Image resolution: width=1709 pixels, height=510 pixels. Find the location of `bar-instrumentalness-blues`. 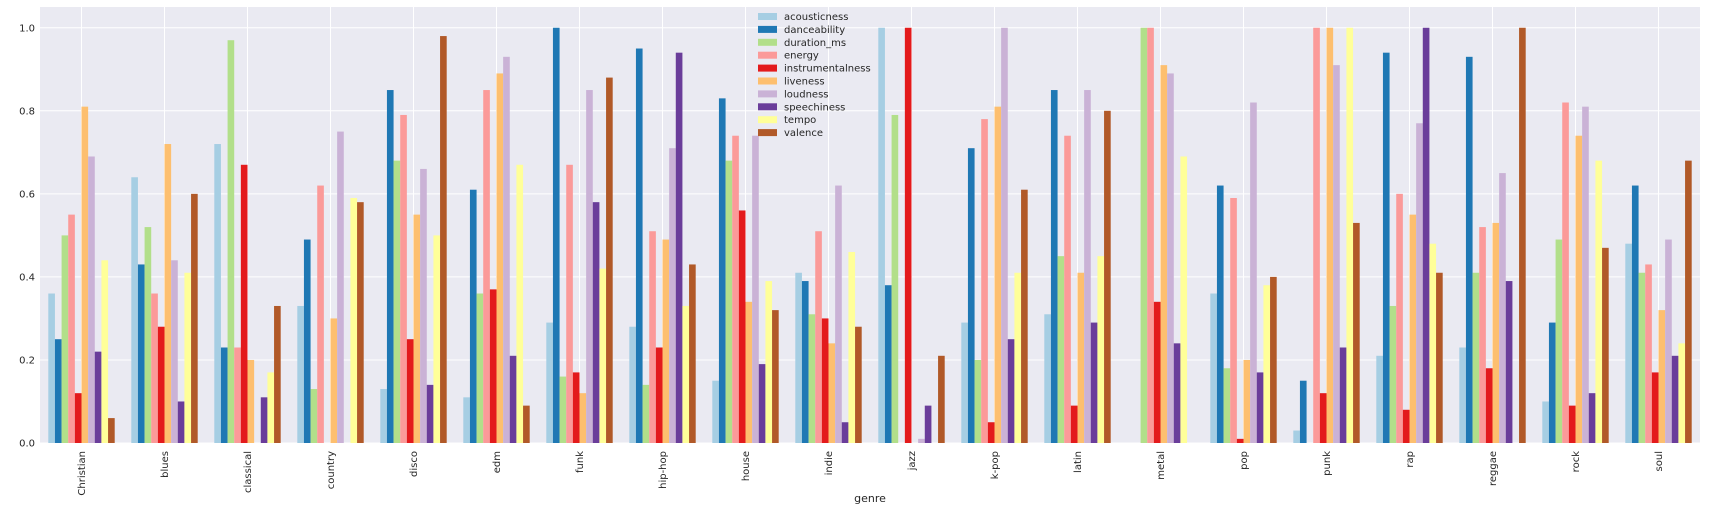

bar-instrumentalness-blues is located at coordinates (161, 384).